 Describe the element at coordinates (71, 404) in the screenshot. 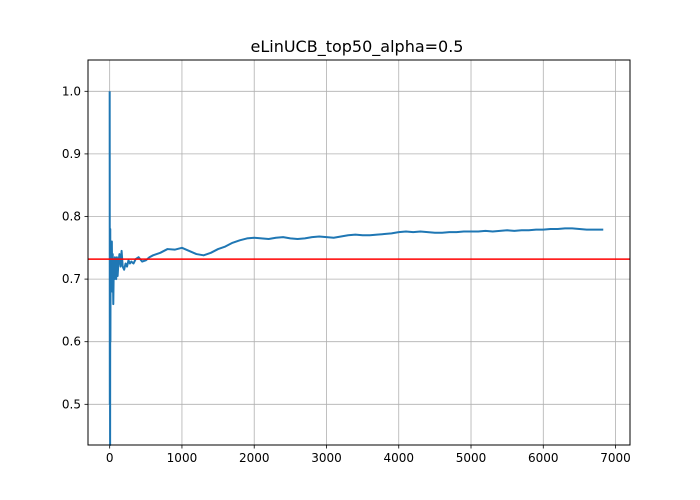

I see `y-tick-label: 0.5` at that location.